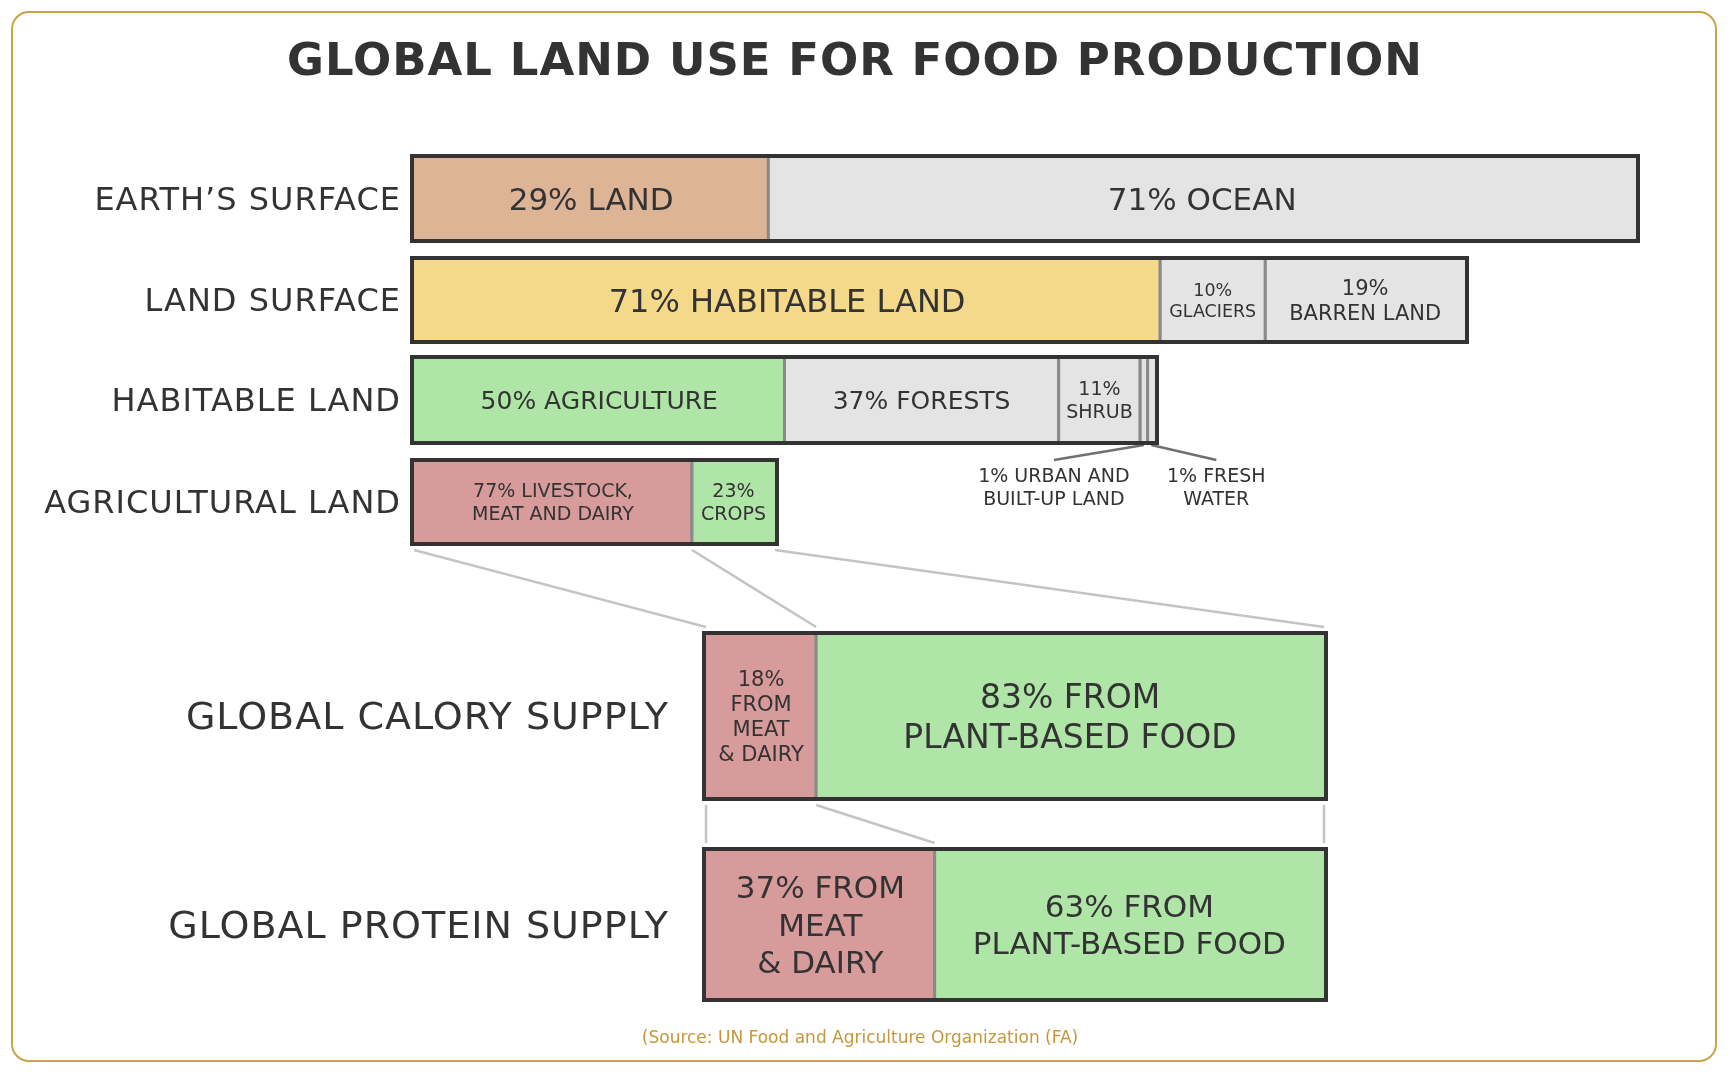 The height and width of the screenshot is (1074, 1730). What do you see at coordinates (247, 198) in the screenshot?
I see `y-tick-label: EARTH’S SURFACE` at bounding box center [247, 198].